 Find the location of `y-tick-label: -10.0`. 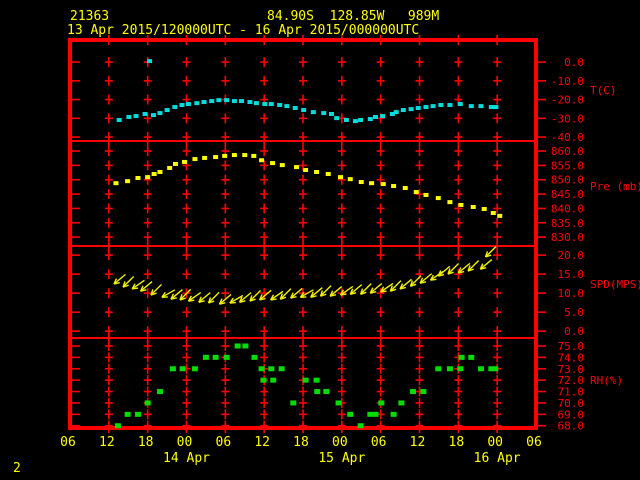

y-tick-label: -10.0 is located at coordinates (567, 81).